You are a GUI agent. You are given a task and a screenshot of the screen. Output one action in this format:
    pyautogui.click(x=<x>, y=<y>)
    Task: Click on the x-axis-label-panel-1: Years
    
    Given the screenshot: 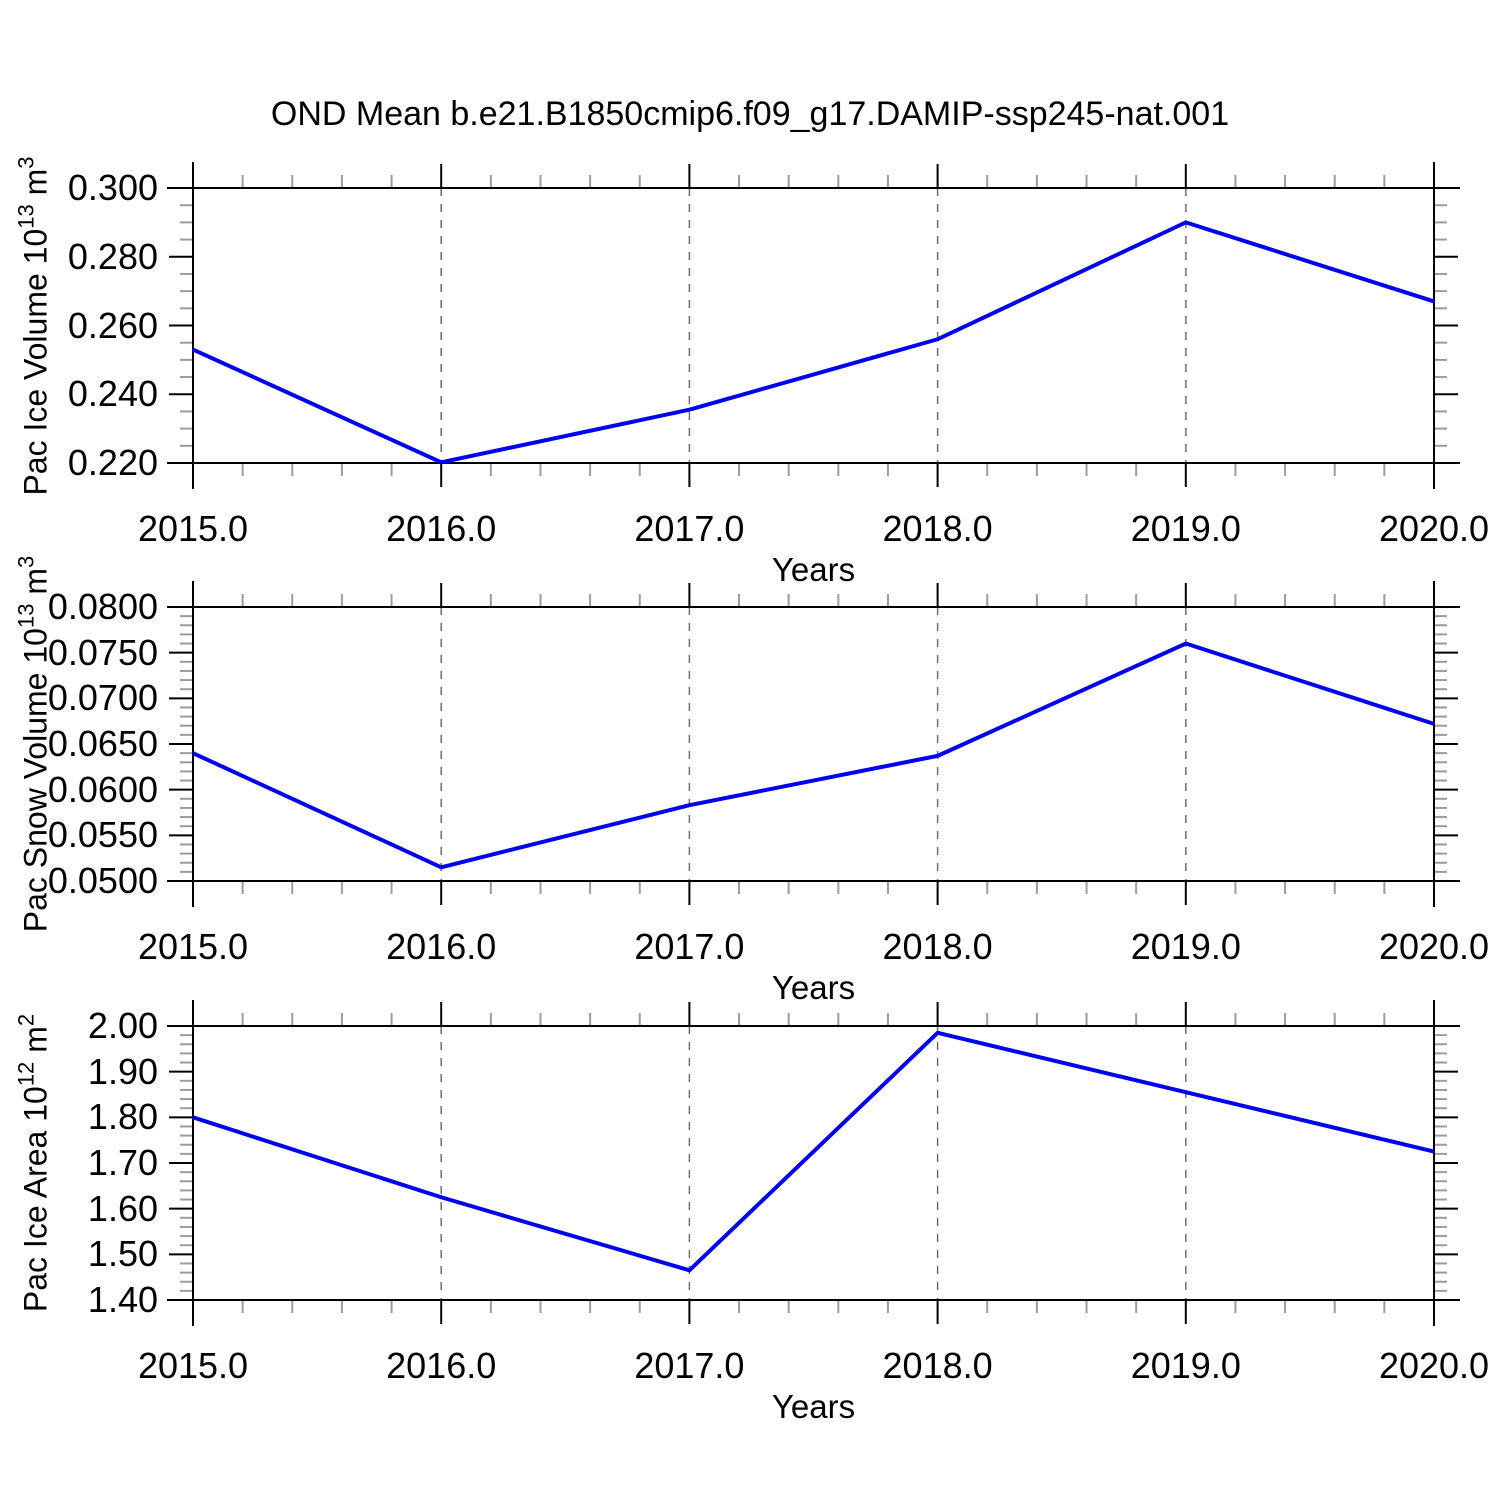 What is the action you would take?
    pyautogui.click(x=813, y=569)
    